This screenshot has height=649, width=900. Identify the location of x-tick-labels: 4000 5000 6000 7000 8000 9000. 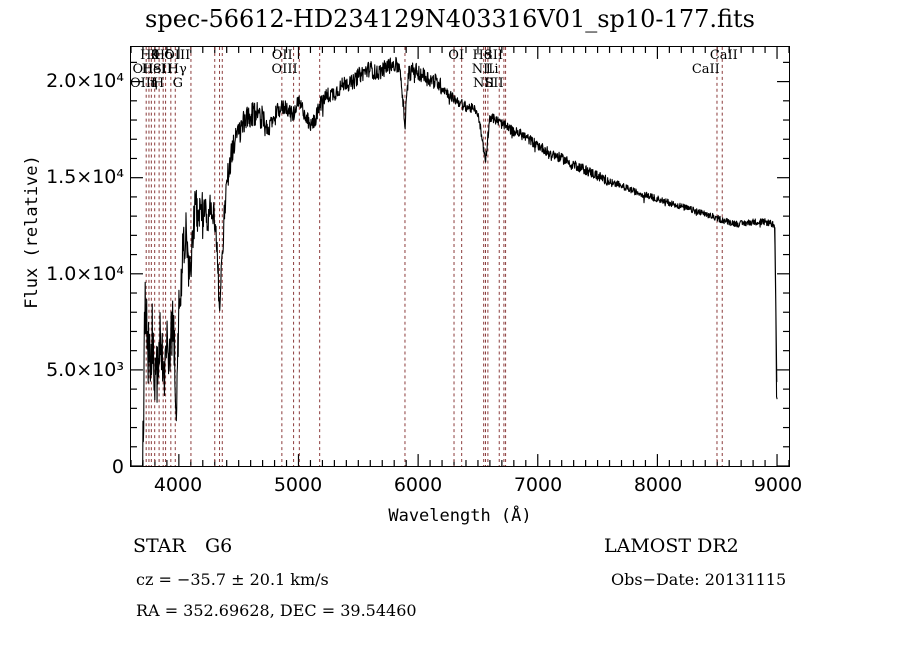
(466, 488).